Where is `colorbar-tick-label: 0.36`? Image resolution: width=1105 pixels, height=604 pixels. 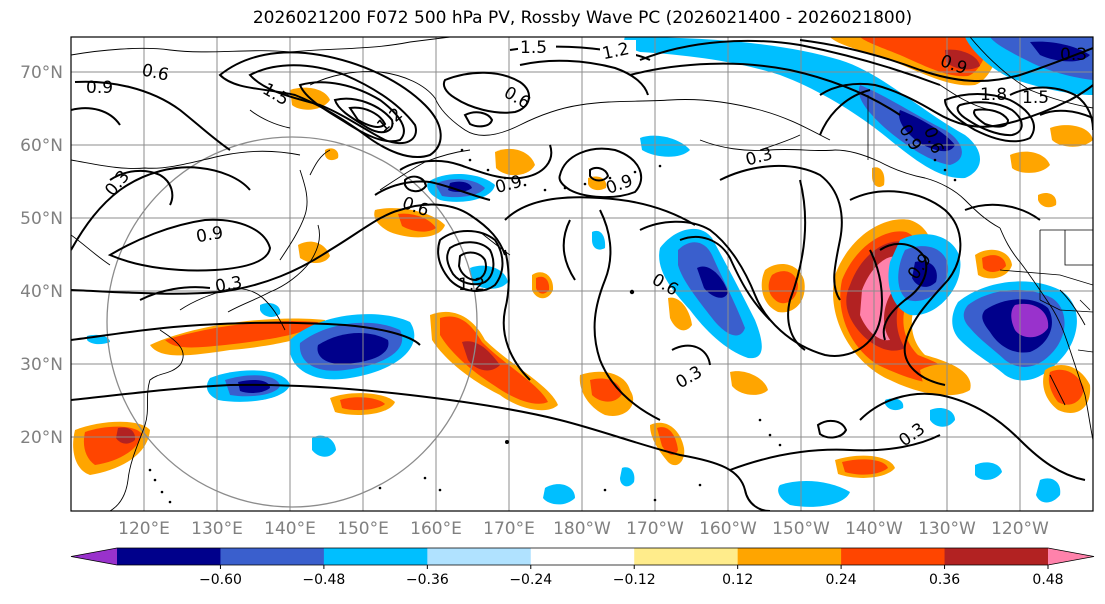
colorbar-tick-label: 0.36 is located at coordinates (944, 580).